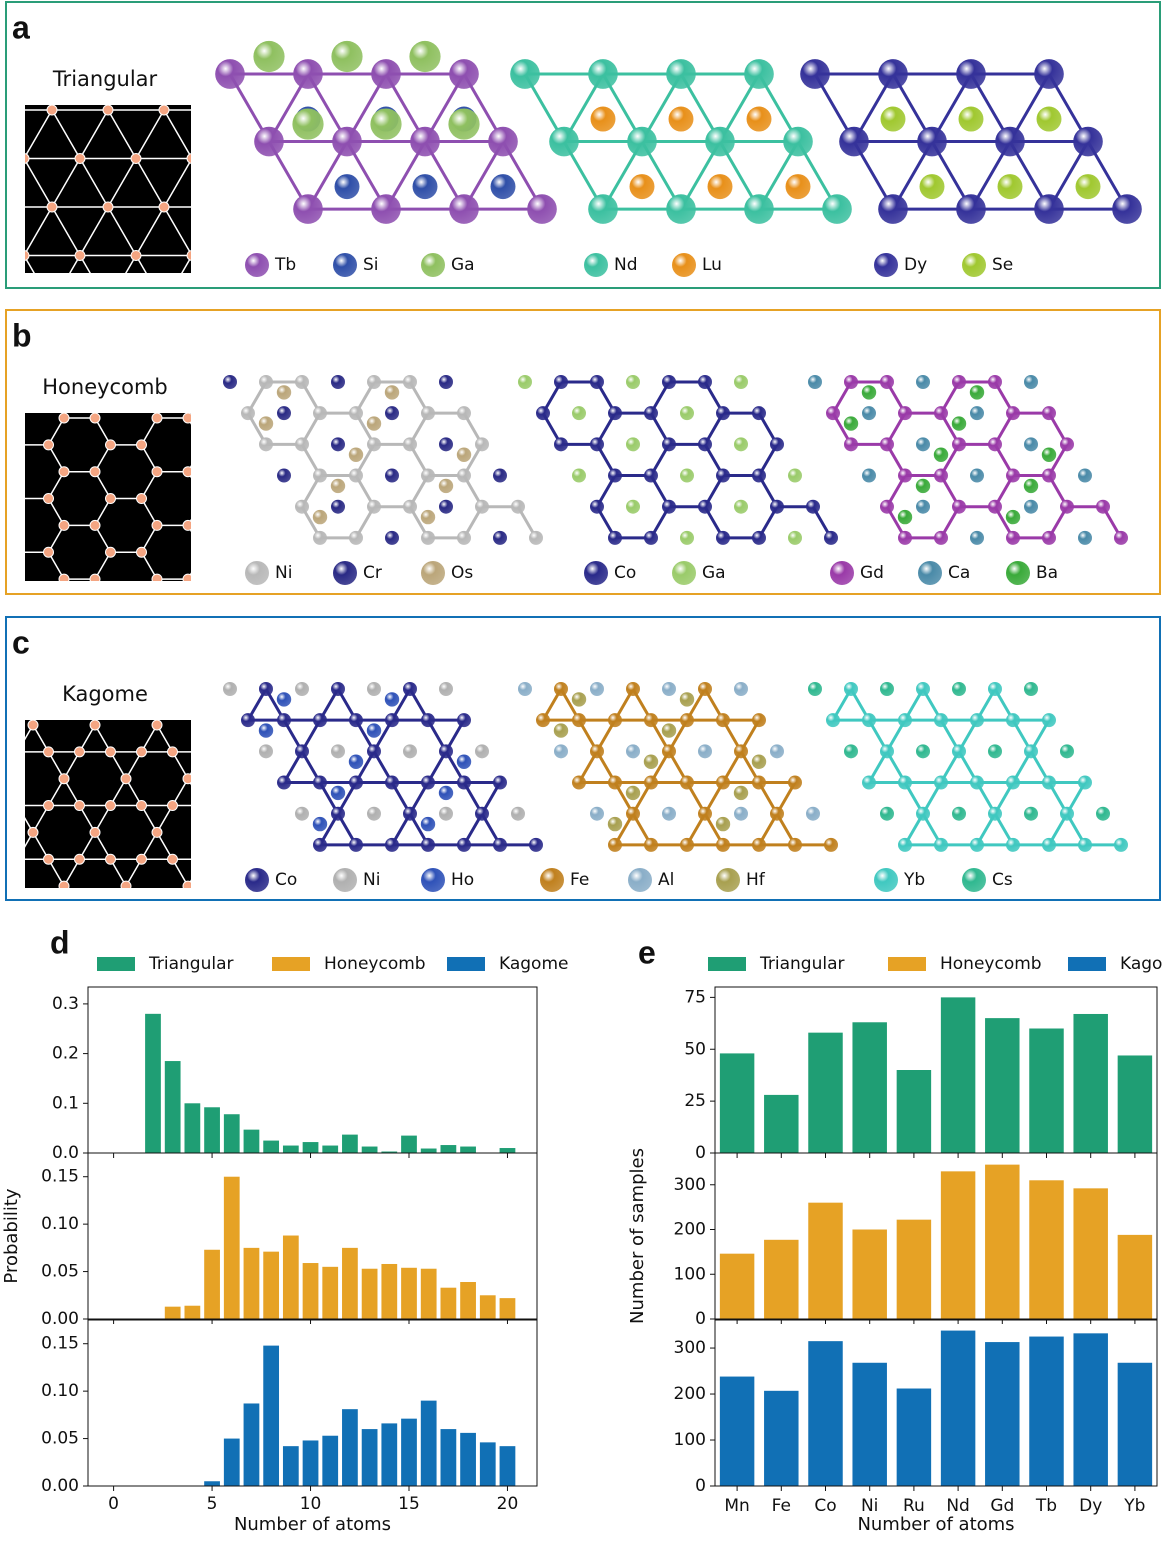  I want to click on structure, so click(678, 767).